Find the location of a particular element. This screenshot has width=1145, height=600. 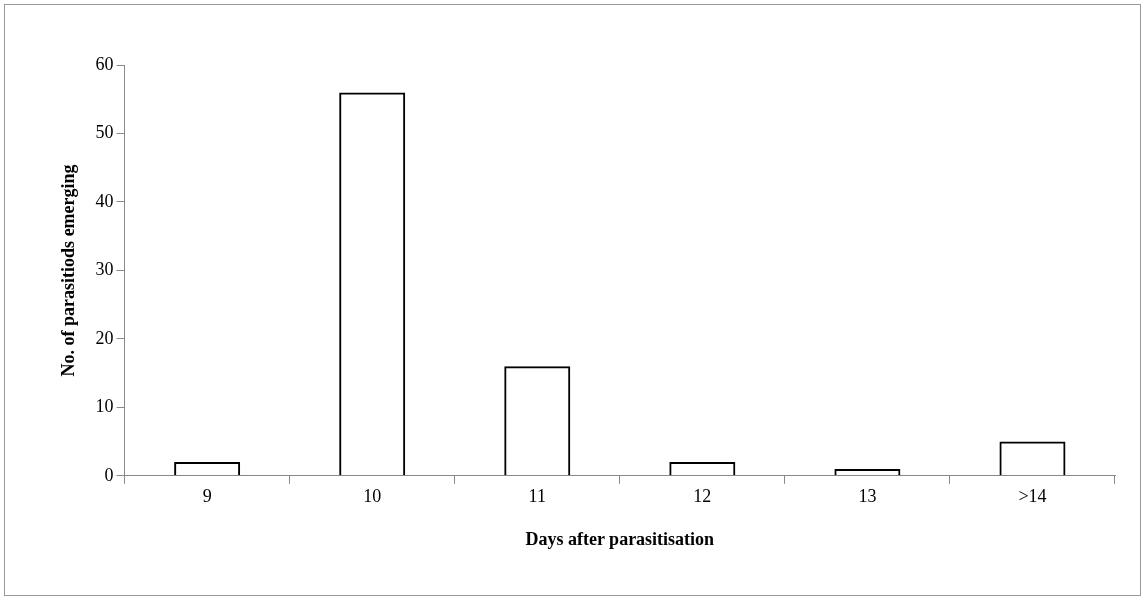

x-tick-label: 11 is located at coordinates (537, 496).